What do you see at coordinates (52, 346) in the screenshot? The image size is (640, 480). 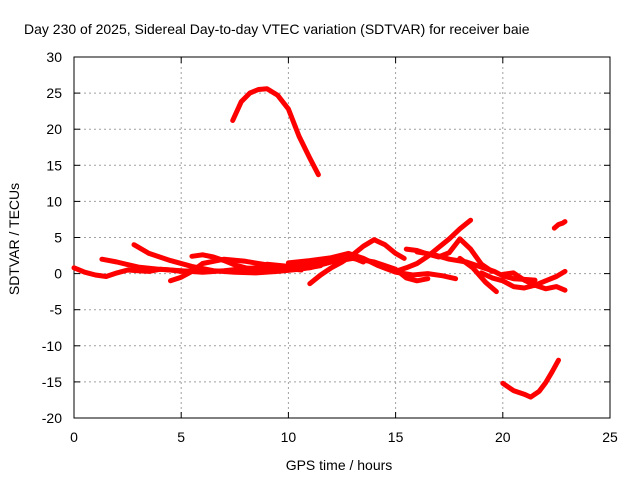 I see `y-tick-label: -10` at bounding box center [52, 346].